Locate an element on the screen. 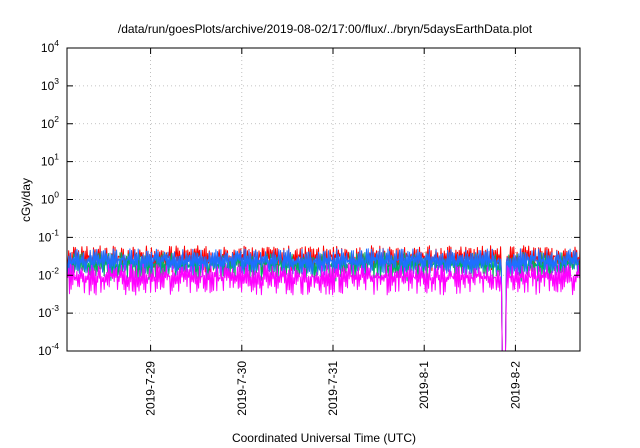 The height and width of the screenshot is (448, 640). y-tick-label: 10⁻⁴ is located at coordinates (48, 349).